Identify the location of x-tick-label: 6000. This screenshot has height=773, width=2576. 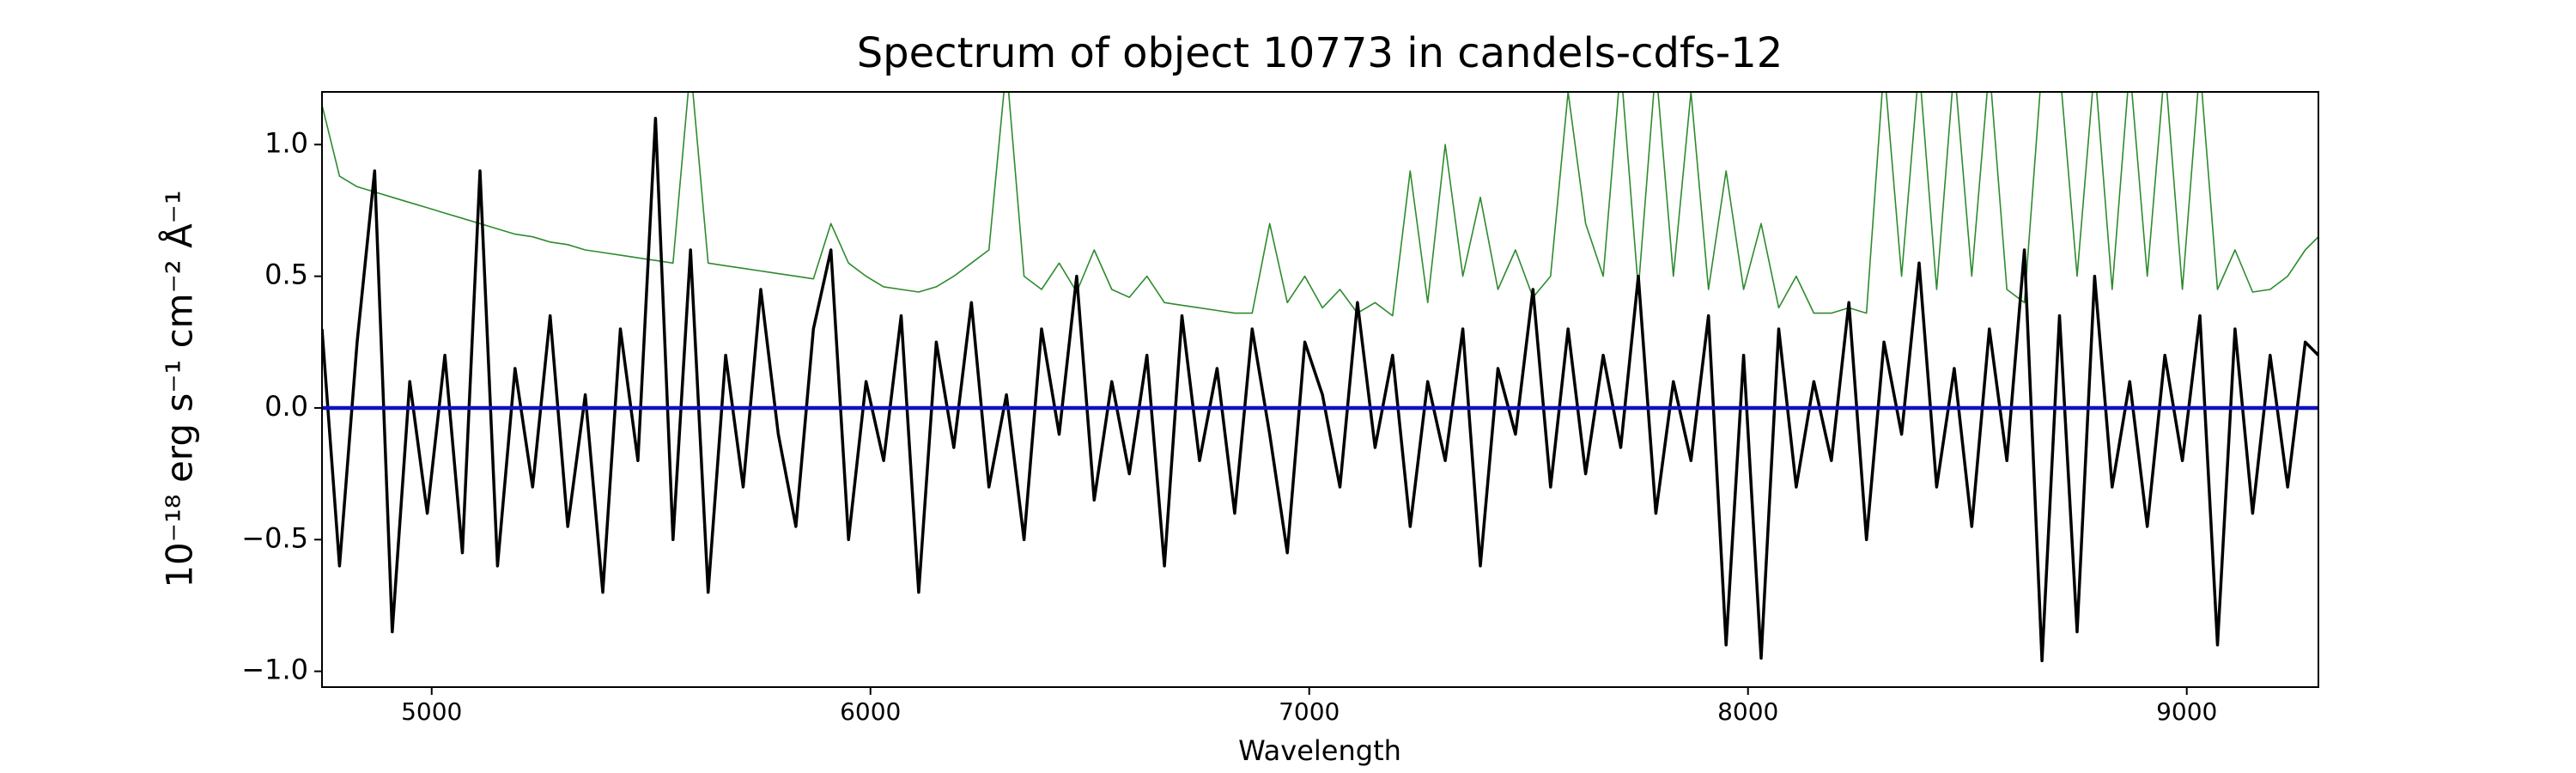
(870, 711).